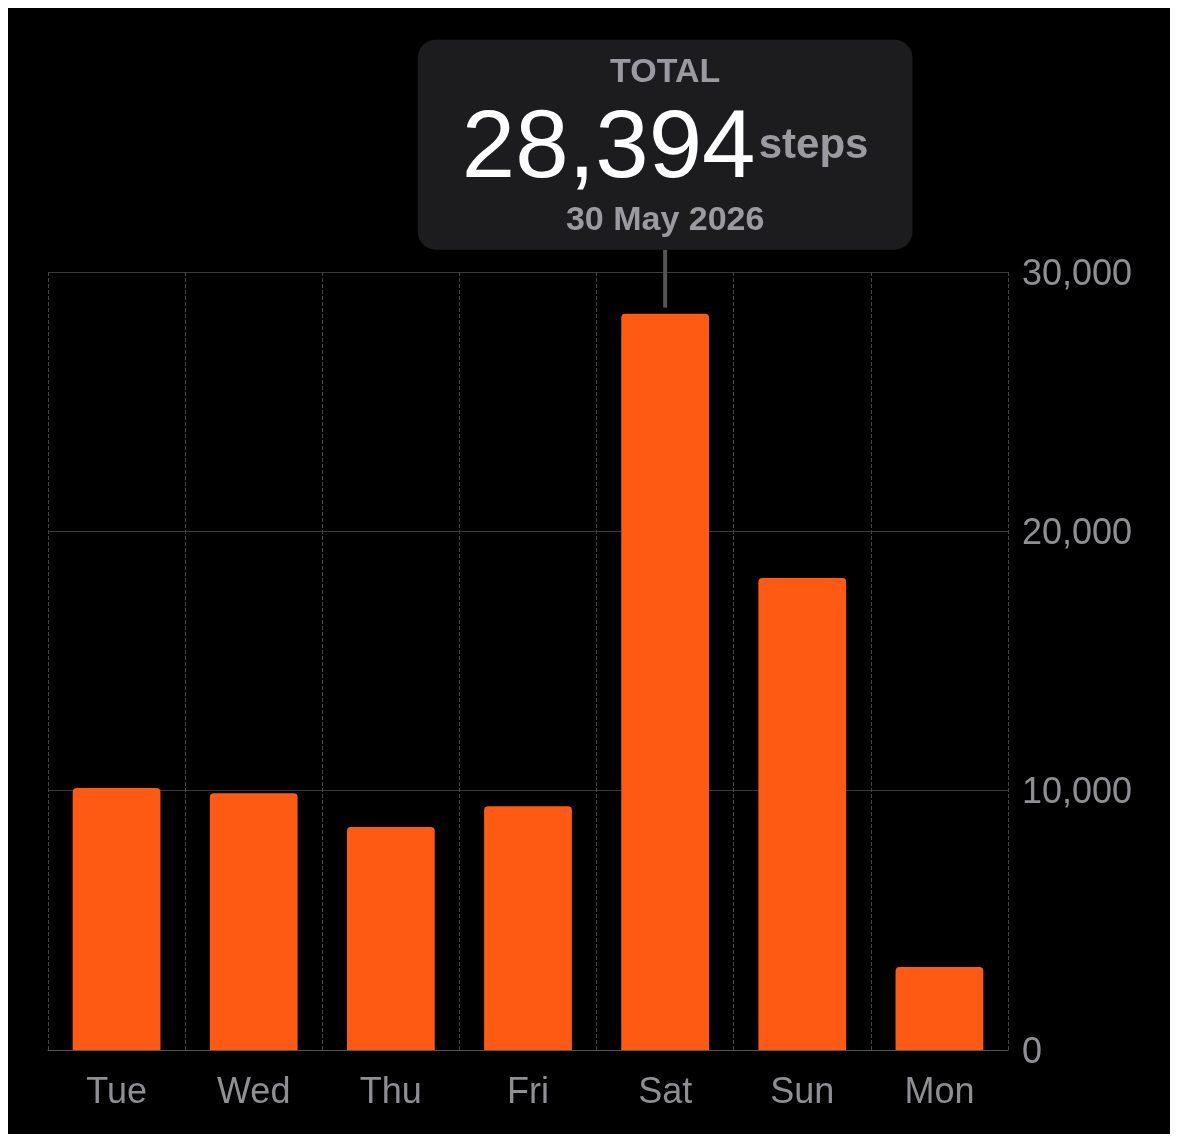  I want to click on y-tick-label: 30,000, so click(1077, 272).